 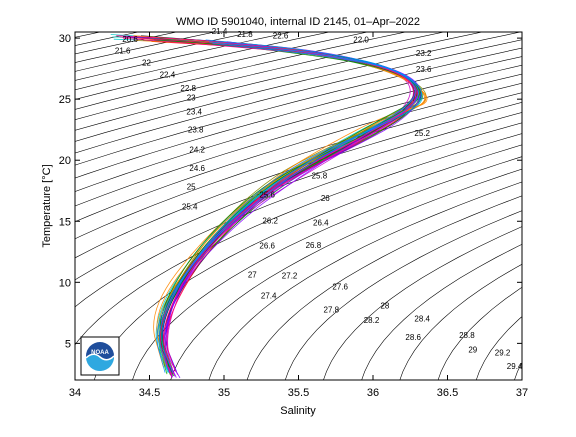 What do you see at coordinates (467, 335) in the screenshot?
I see `contour-label: 28.8` at bounding box center [467, 335].